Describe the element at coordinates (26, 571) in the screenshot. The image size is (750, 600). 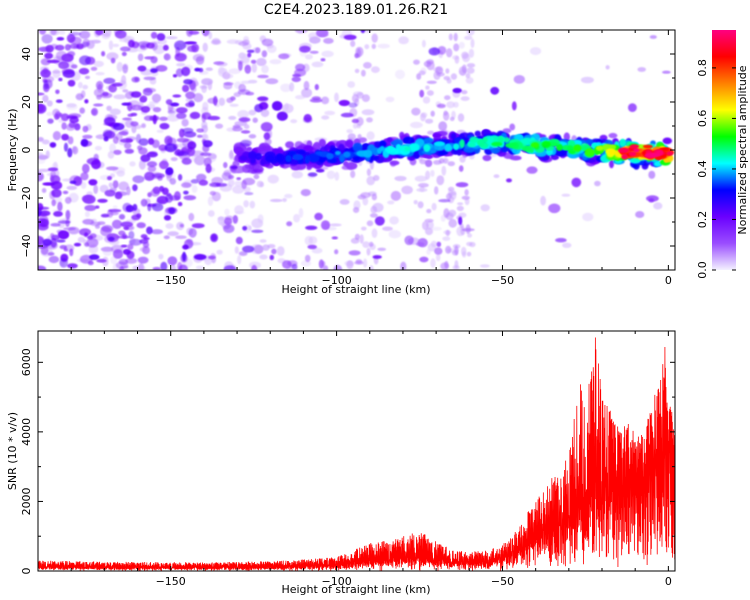
I see `y-tick-label: 0` at that location.